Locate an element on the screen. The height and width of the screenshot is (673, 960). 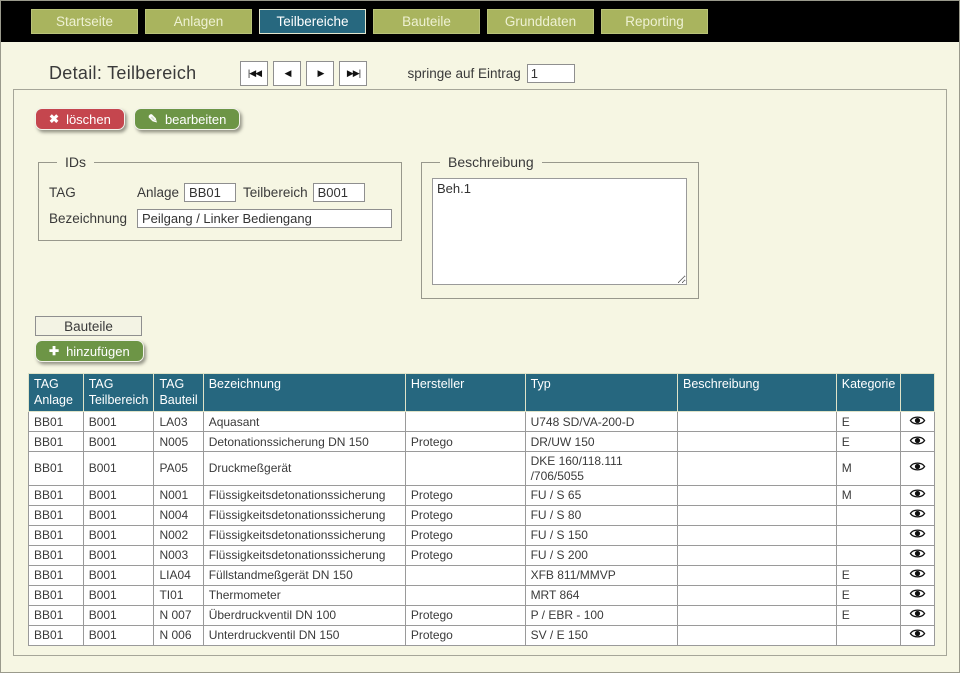
teilbereich-input is located at coordinates (338, 192).